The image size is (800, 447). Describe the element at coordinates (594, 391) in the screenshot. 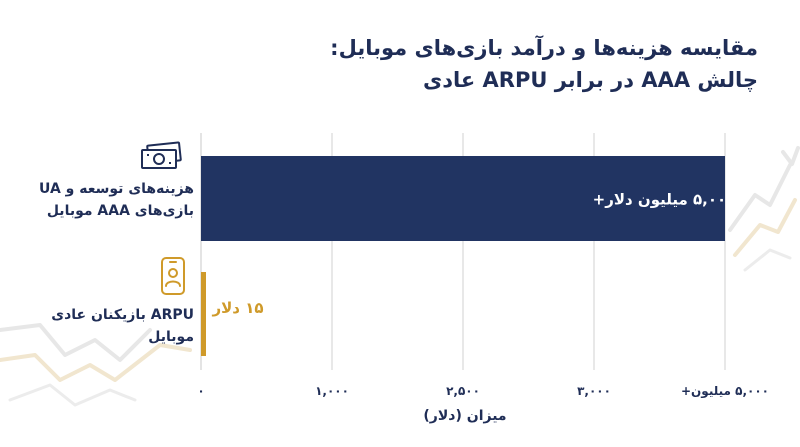

I see `x-tick-label: ۳,۰۰۰` at that location.